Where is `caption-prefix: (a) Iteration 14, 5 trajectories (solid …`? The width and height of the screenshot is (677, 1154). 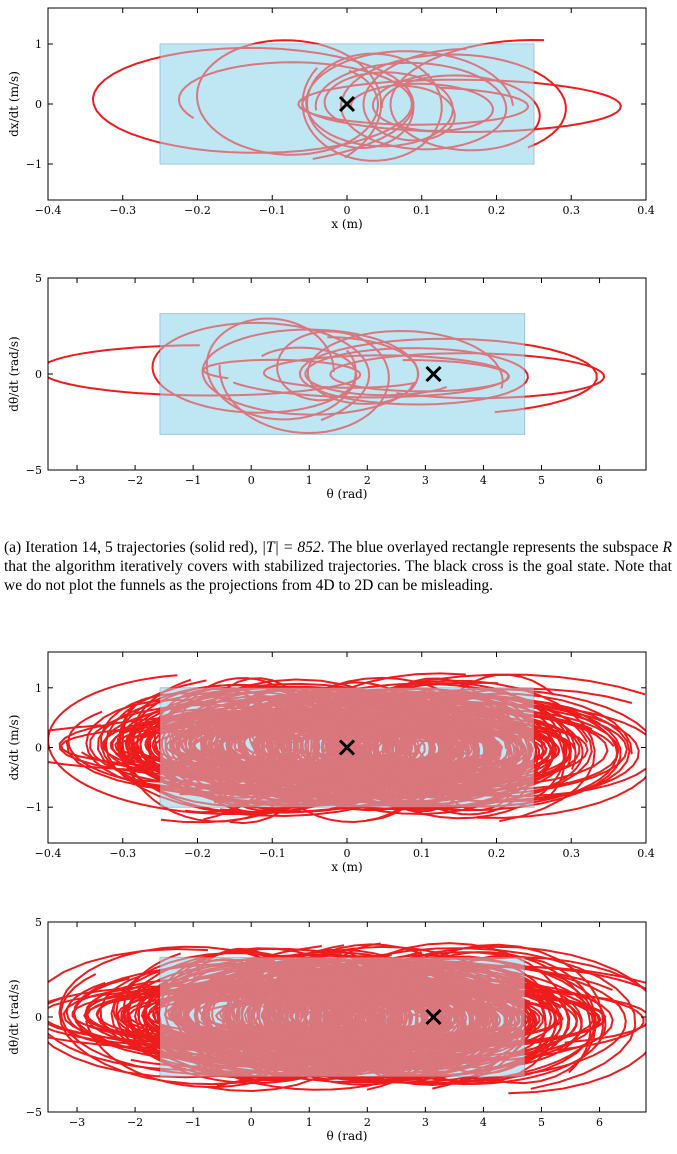
caption-prefix: (a) Iteration 14, 5 trajectories (solid … is located at coordinates (131, 547).